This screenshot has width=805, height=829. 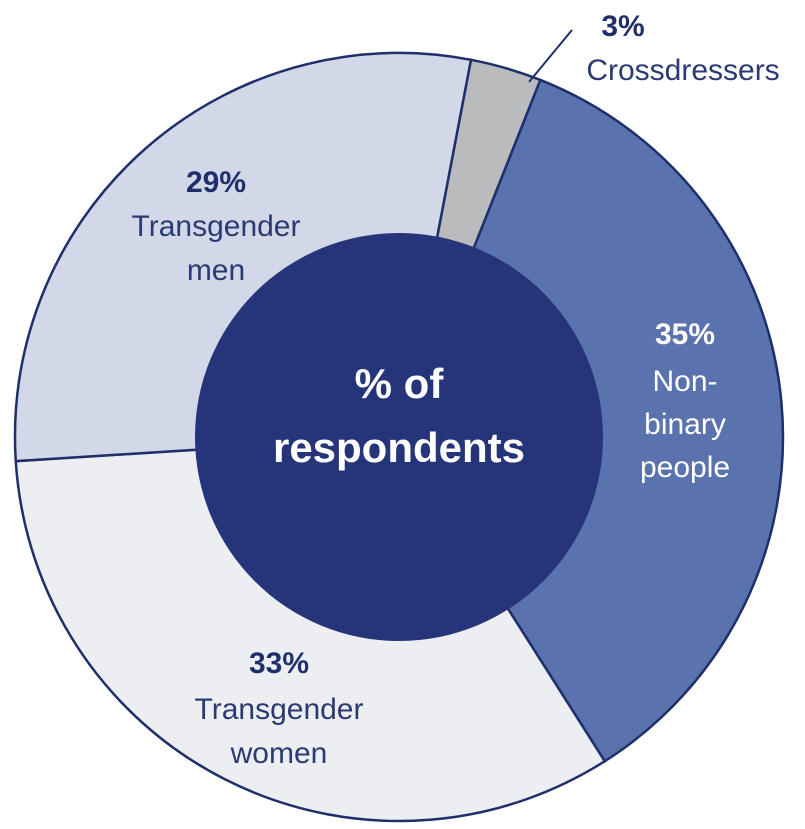 I want to click on trans-men-label-line-2: men, so click(x=216, y=270).